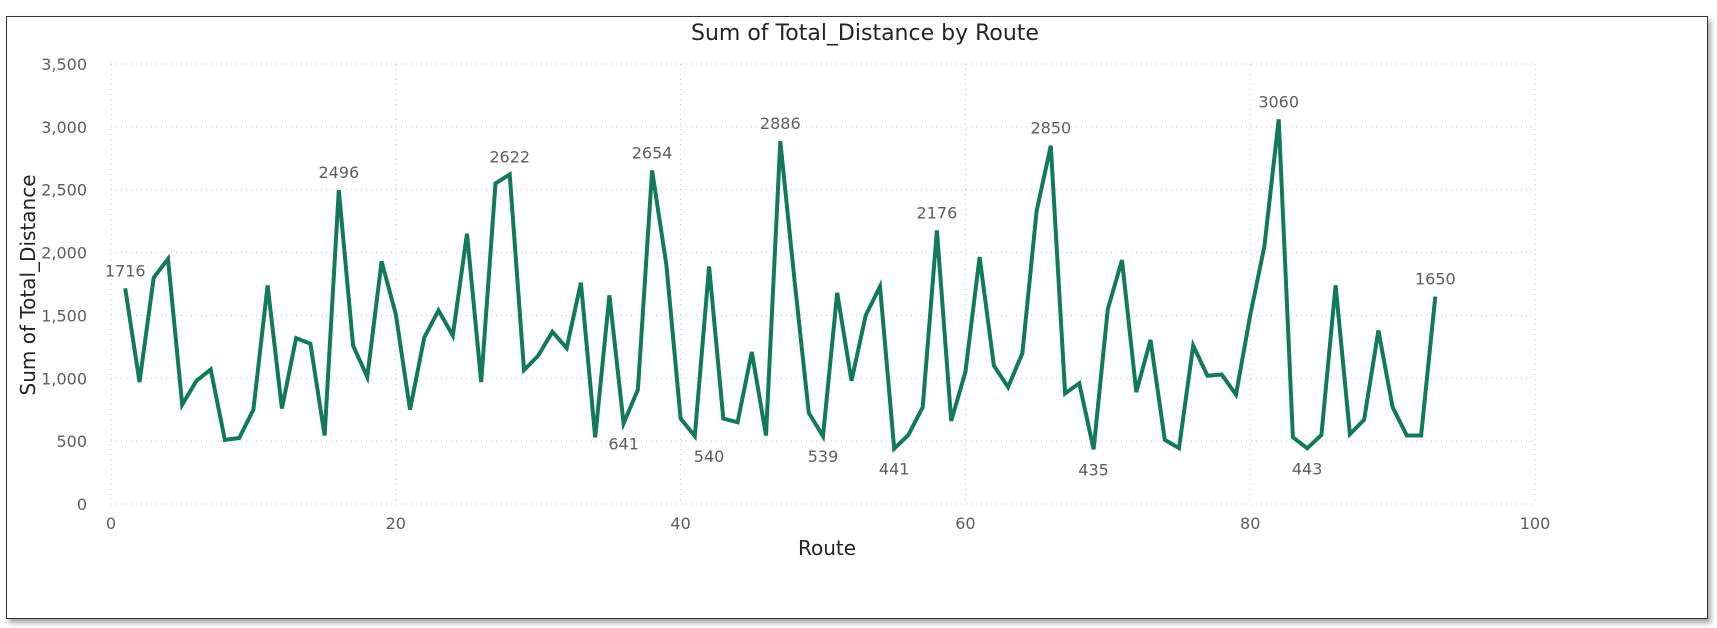 This screenshot has width=1717, height=628. I want to click on y-tick-label: 0, so click(82, 504).